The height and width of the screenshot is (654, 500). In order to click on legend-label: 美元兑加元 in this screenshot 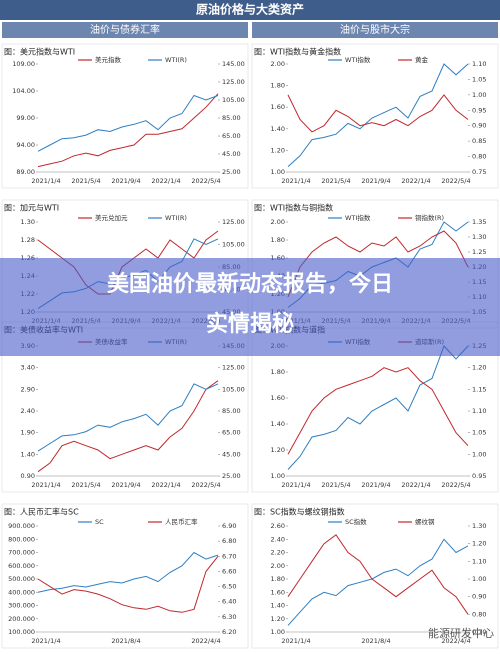, I will do `click(111, 217)`.